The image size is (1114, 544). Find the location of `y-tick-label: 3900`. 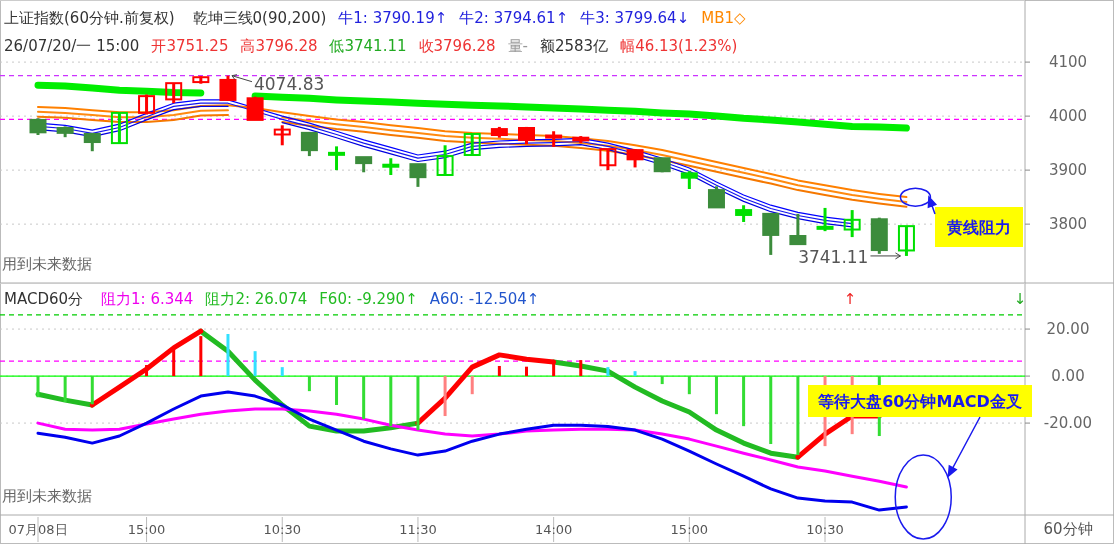

y-tick-label: 3900 is located at coordinates (1068, 170).